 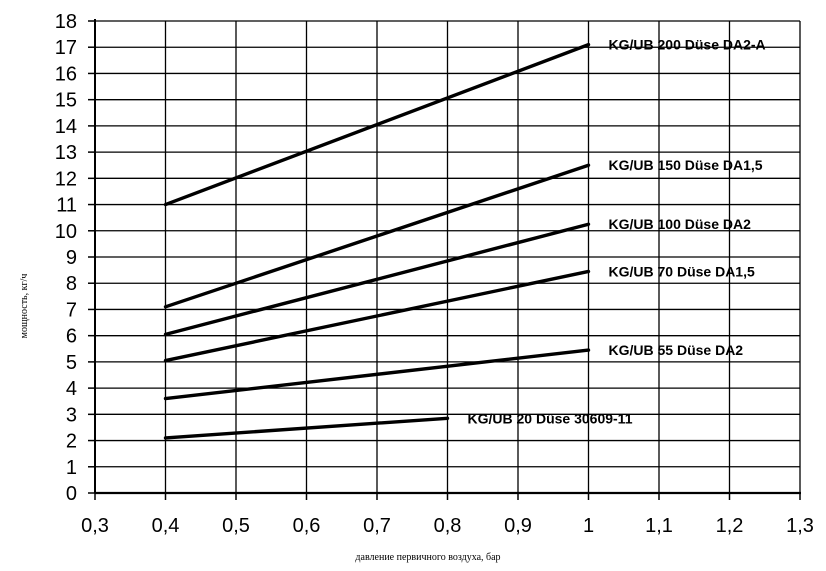 I want to click on x-tick-label: 0,7, so click(x=377, y=526).